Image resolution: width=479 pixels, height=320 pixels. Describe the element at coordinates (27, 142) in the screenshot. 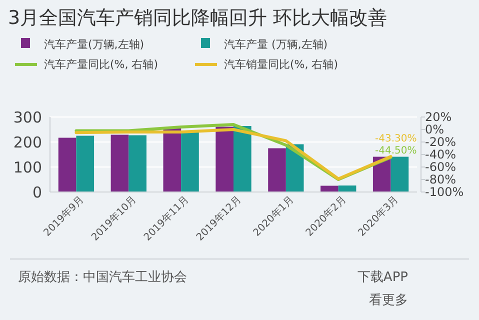

I see `y-tick-label: 200` at that location.